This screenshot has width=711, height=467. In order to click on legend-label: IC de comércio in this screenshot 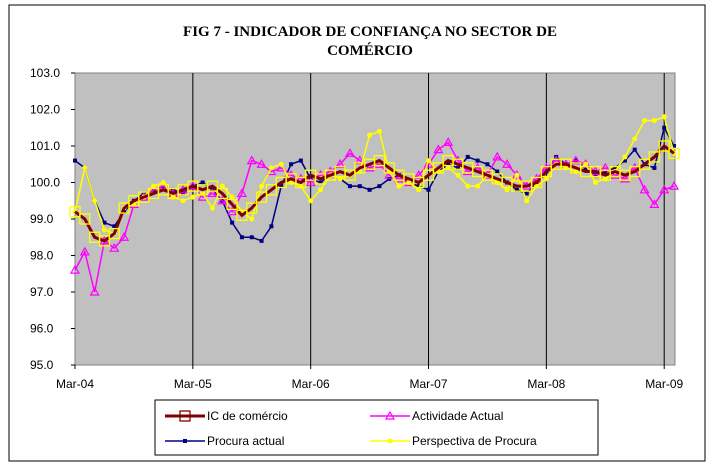, I will do `click(247, 416)`.